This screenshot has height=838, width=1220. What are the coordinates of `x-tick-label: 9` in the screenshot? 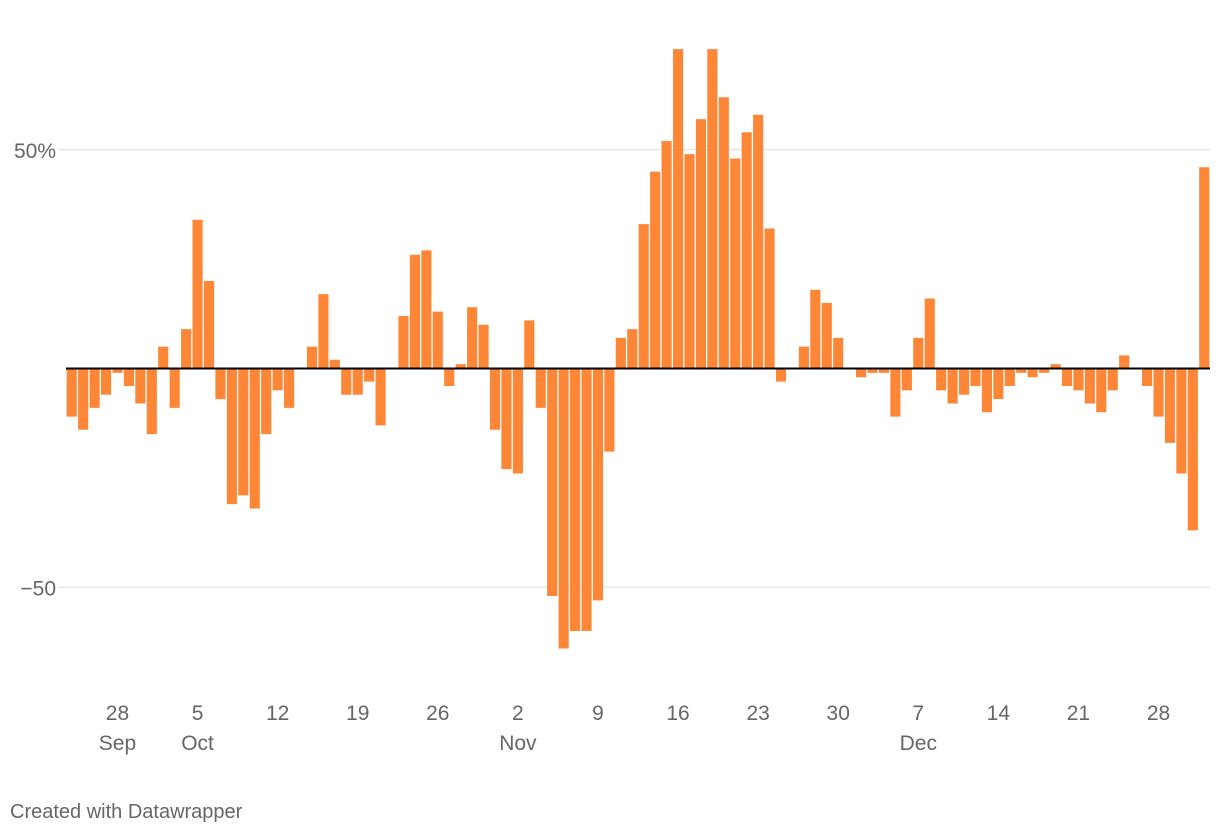 It's located at (598, 713).